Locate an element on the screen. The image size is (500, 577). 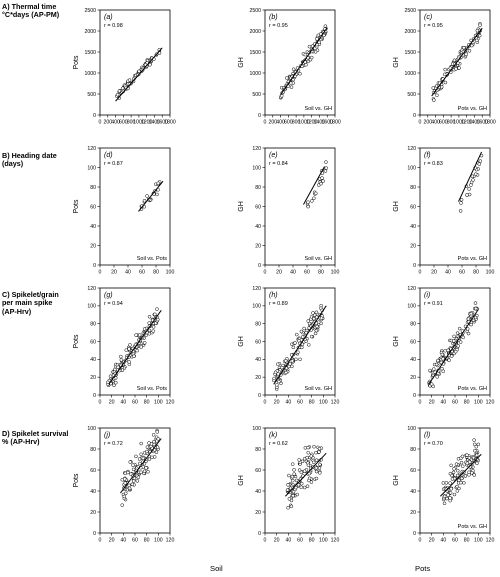
y-tick-label: 2500 is located at coordinates (90, 11).